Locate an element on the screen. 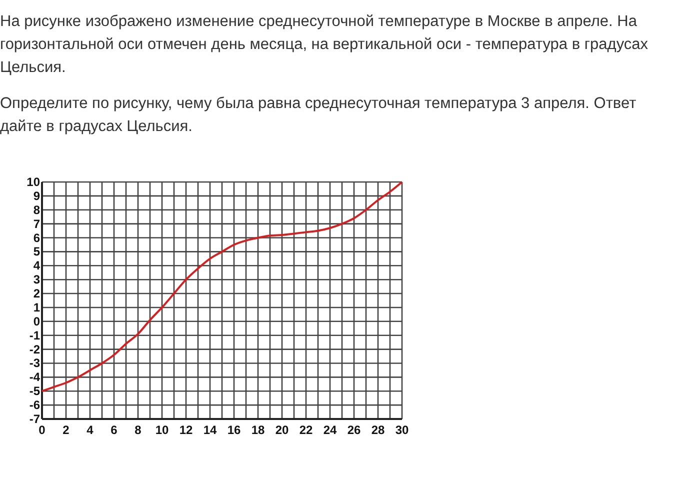  x-tick-label: 22 is located at coordinates (306, 430).